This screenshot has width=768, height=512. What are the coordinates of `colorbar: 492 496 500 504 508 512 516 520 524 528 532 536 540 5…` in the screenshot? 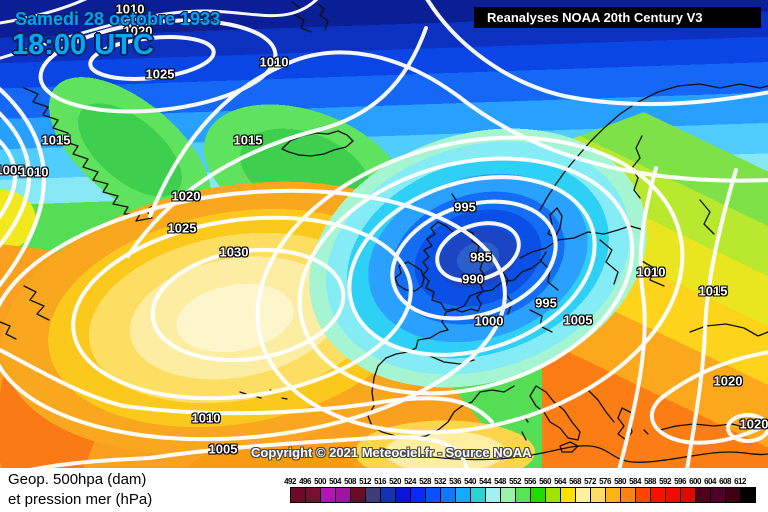 It's located at (520, 485).